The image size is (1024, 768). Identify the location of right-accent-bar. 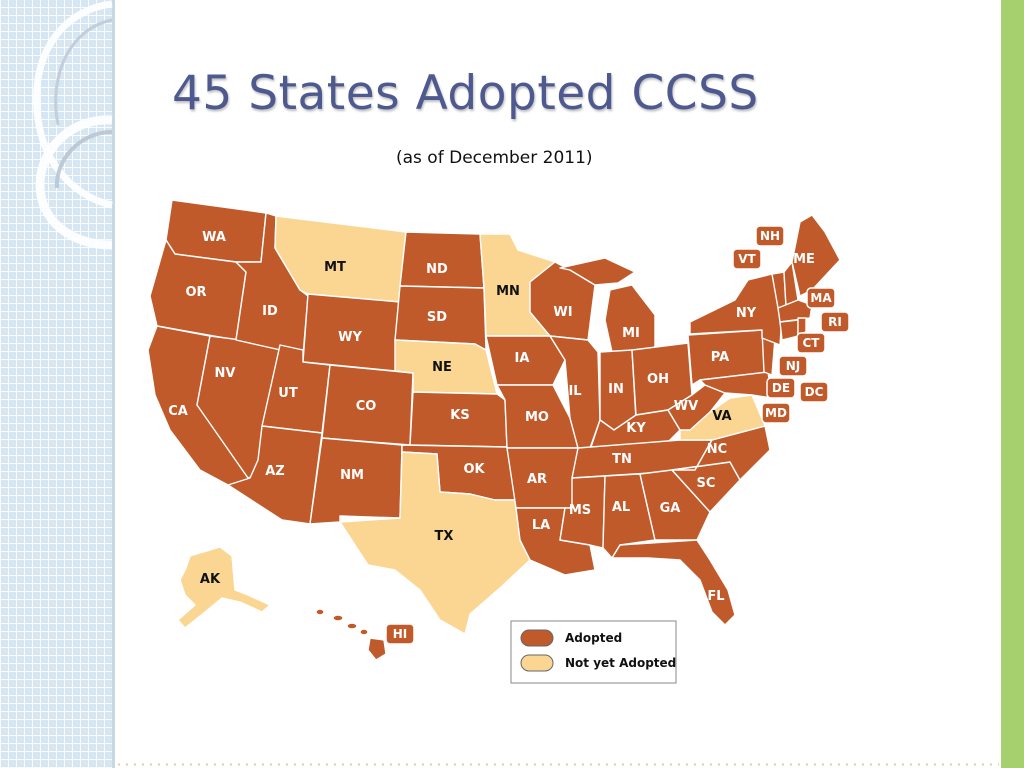
(1011, 384).